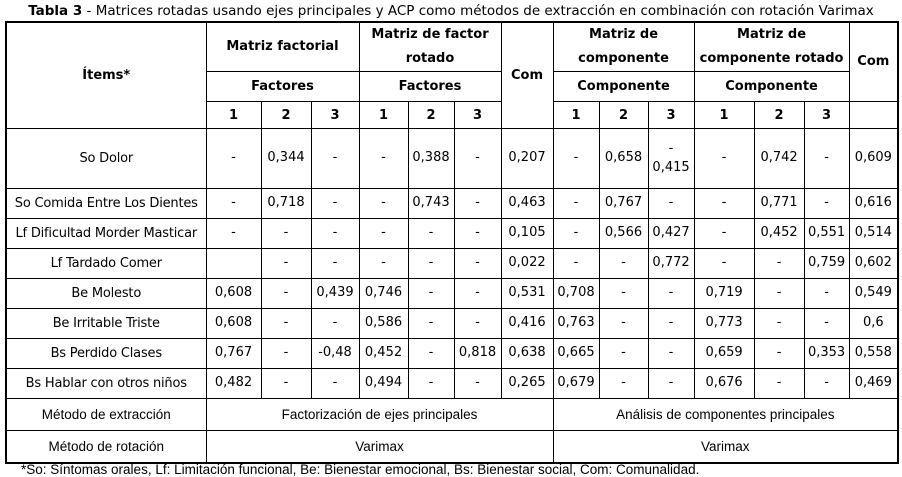 Image resolution: width=902 pixels, height=477 pixels. Describe the element at coordinates (282, 86) in the screenshot. I see `subheader-factores-1: Factores` at that location.